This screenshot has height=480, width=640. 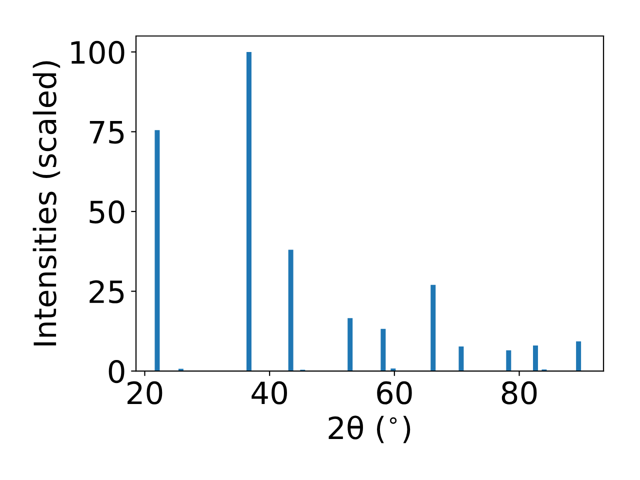 I want to click on y-tick-label: 25, so click(x=107, y=292).